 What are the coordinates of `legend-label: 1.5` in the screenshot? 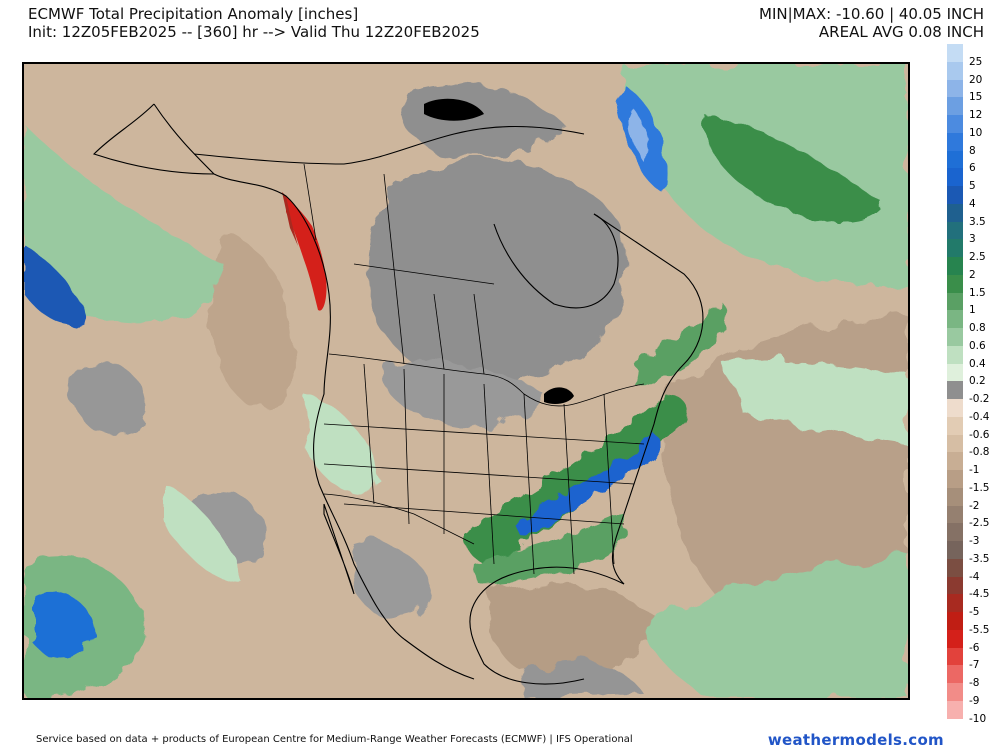 It's located at (977, 292).